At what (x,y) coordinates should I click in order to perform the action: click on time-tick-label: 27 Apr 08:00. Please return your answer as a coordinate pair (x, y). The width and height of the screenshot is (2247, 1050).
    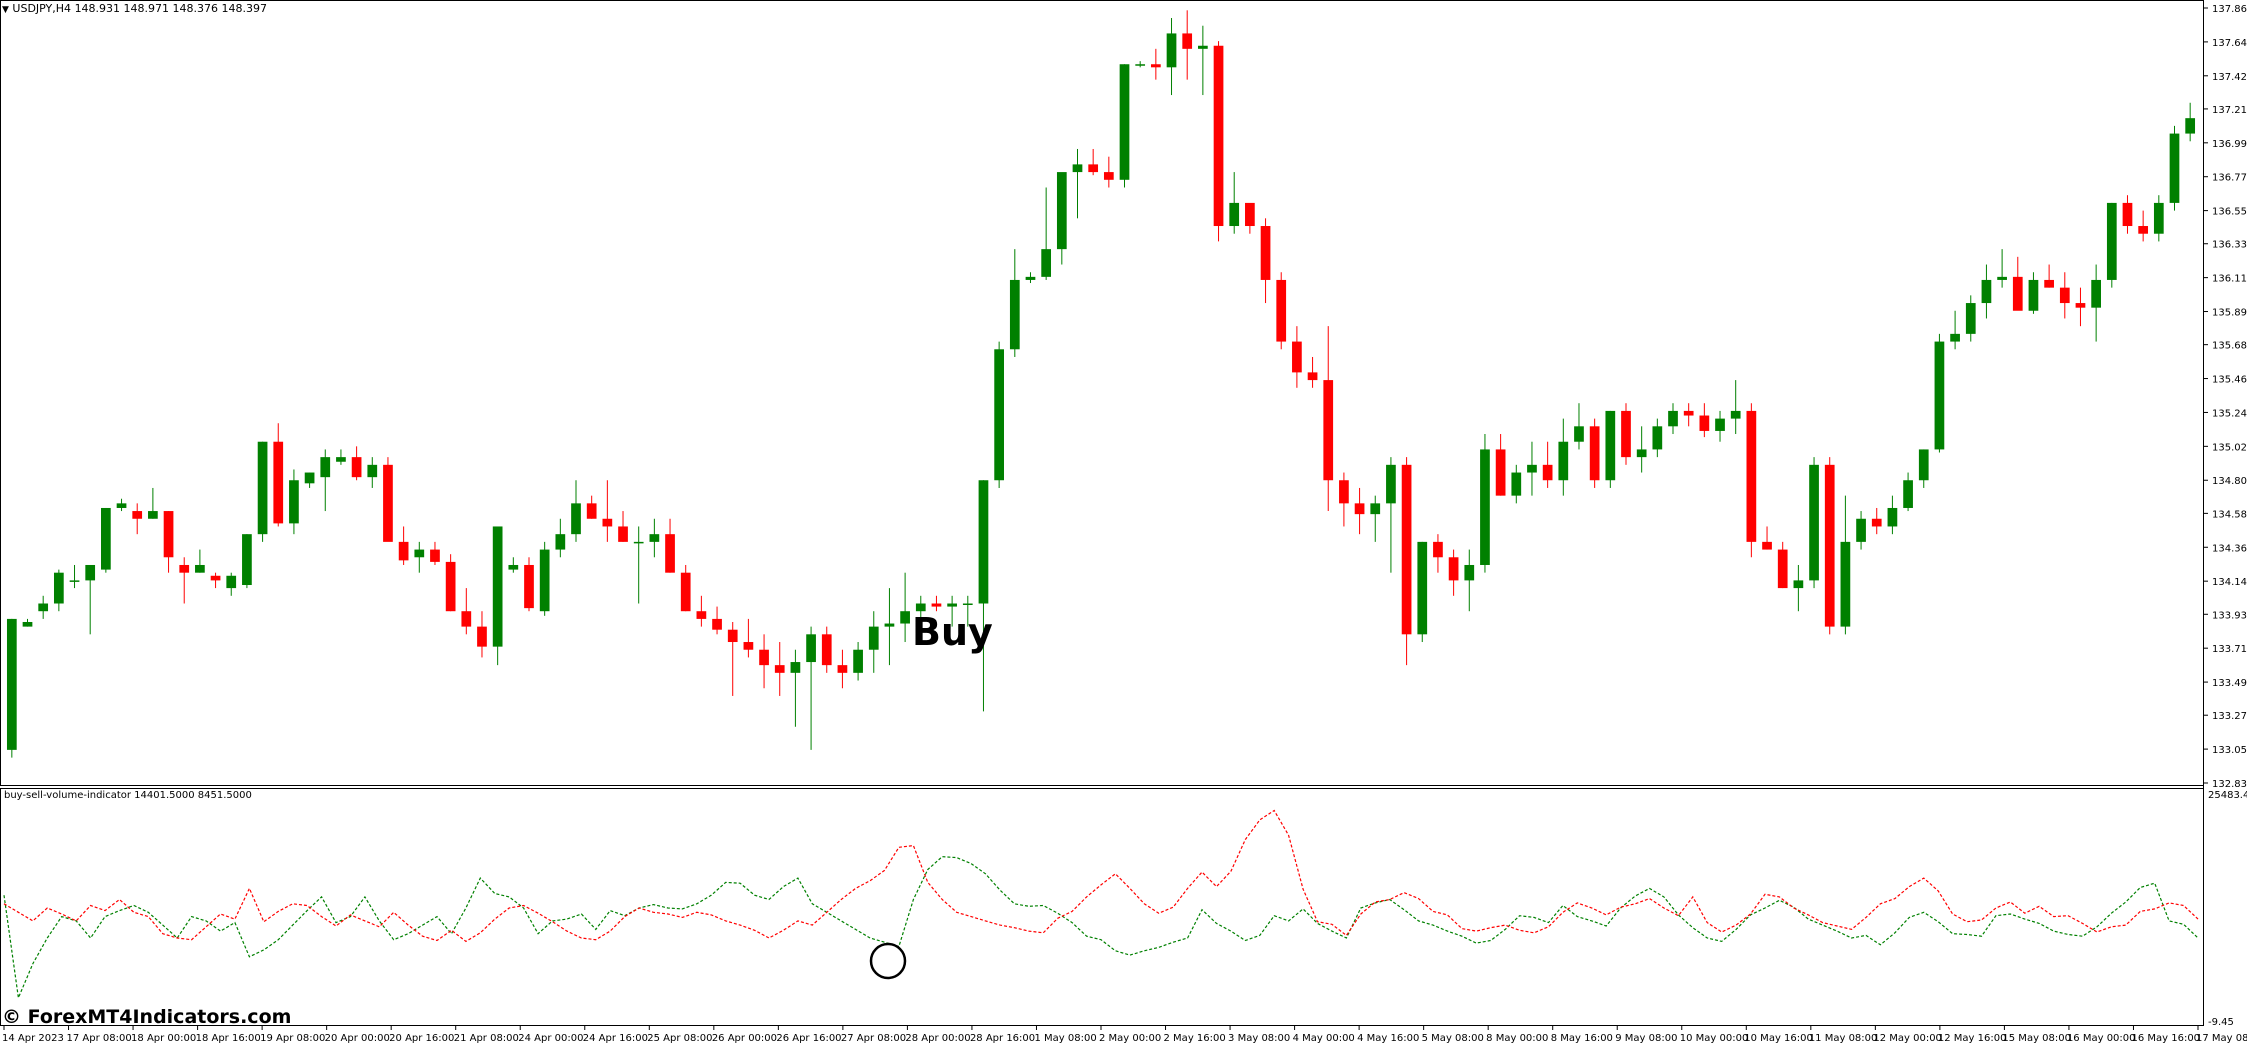
    Looking at the image, I should click on (873, 1038).